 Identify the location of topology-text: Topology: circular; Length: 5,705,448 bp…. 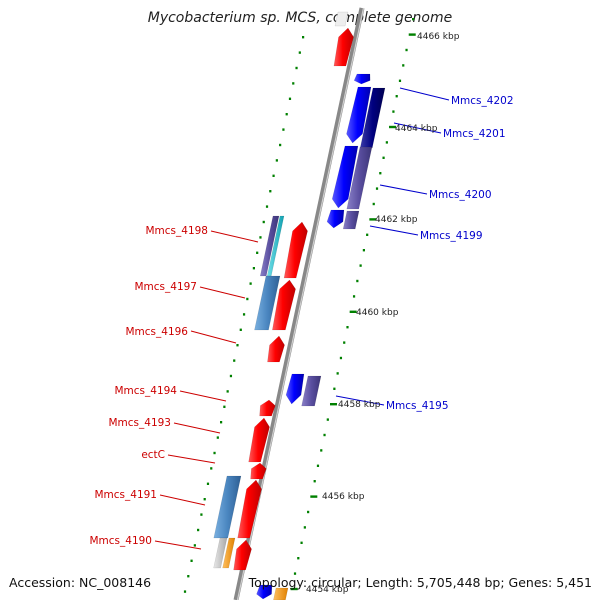
(420, 582).